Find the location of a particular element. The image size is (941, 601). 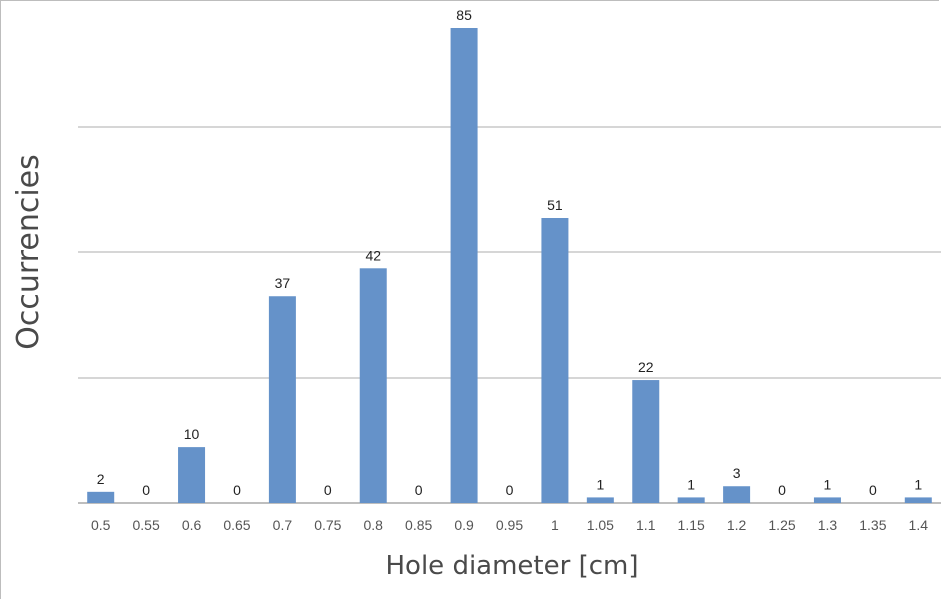

x-tick-label: 0.7 is located at coordinates (283, 525).